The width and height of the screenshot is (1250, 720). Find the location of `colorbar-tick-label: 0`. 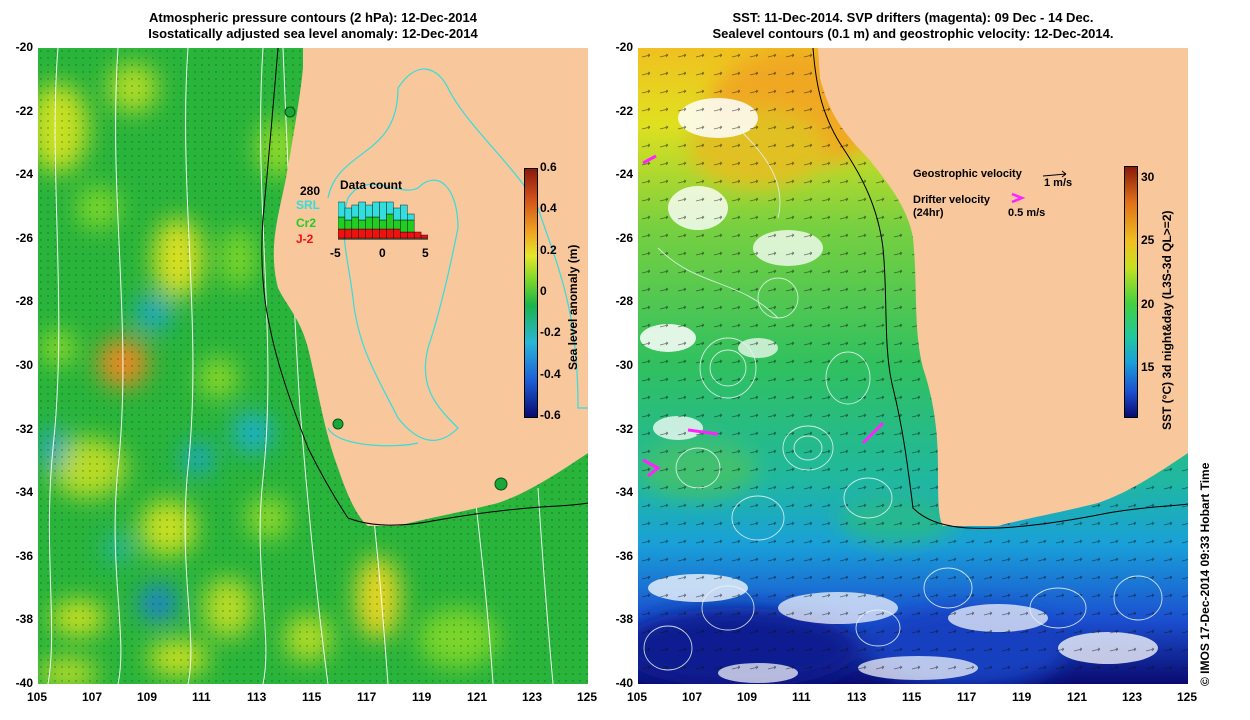

colorbar-tick-label: 0 is located at coordinates (543, 291).